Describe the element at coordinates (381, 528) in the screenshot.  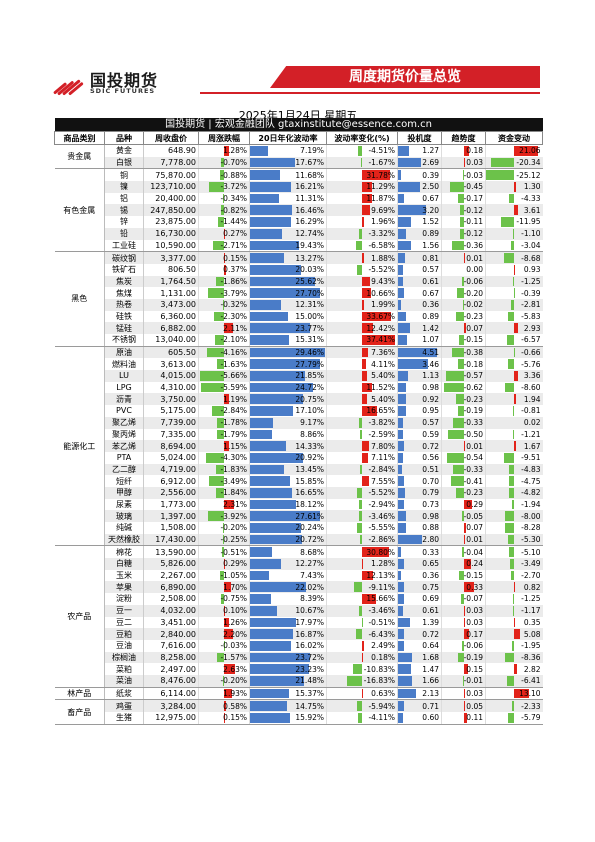
I see `volchg-value: -5.55%` at that location.